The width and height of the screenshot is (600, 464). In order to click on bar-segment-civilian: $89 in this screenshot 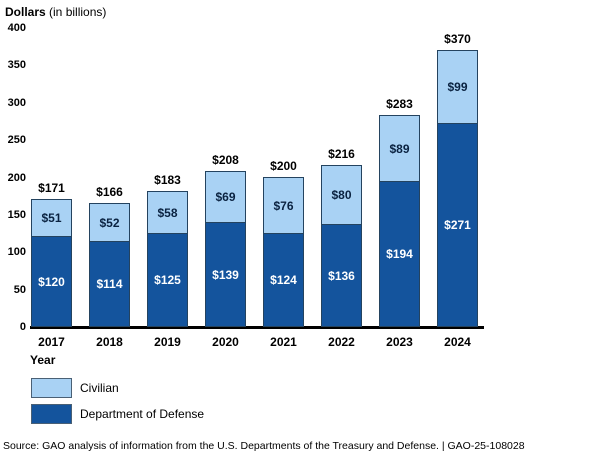, I will do `click(399, 148)`.